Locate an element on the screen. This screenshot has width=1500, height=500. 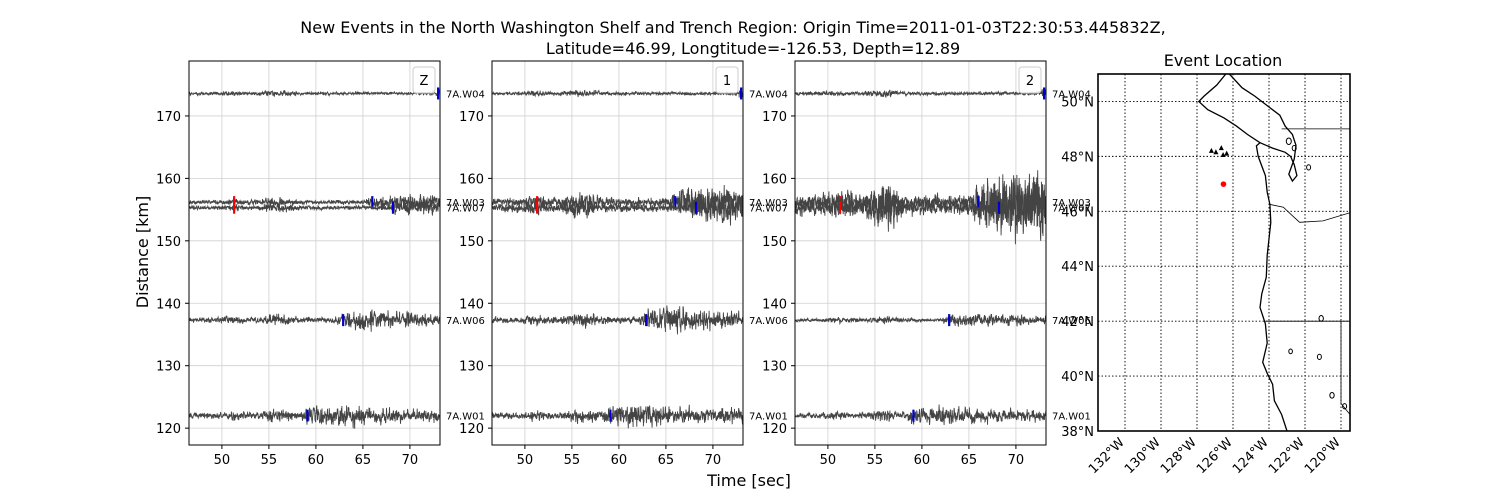
border-ca-nv is located at coordinates (1345, 368).